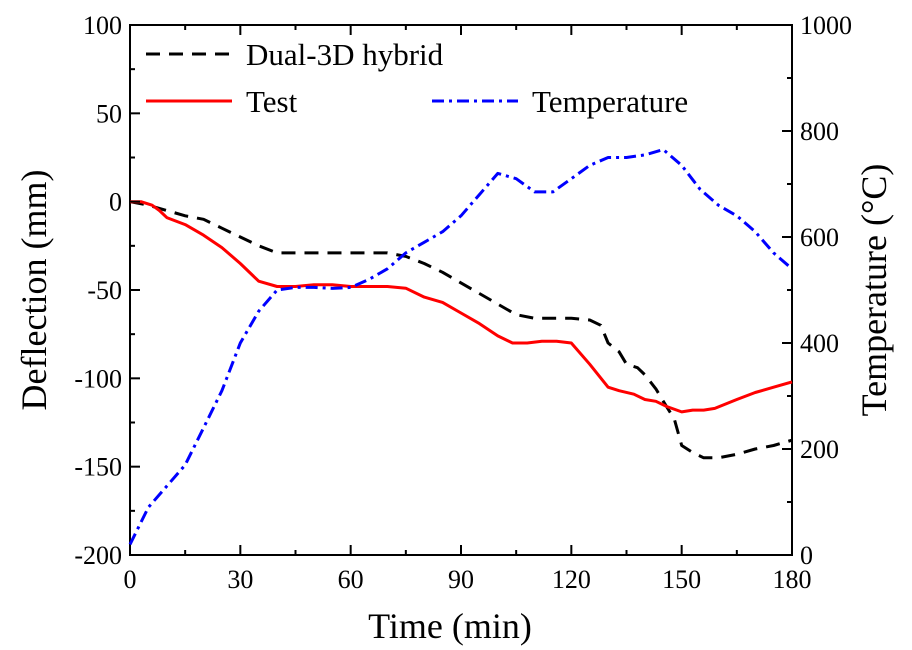 Image resolution: width=912 pixels, height=650 pixels. What do you see at coordinates (240, 579) in the screenshot?
I see `x-tick-label: 30` at bounding box center [240, 579].